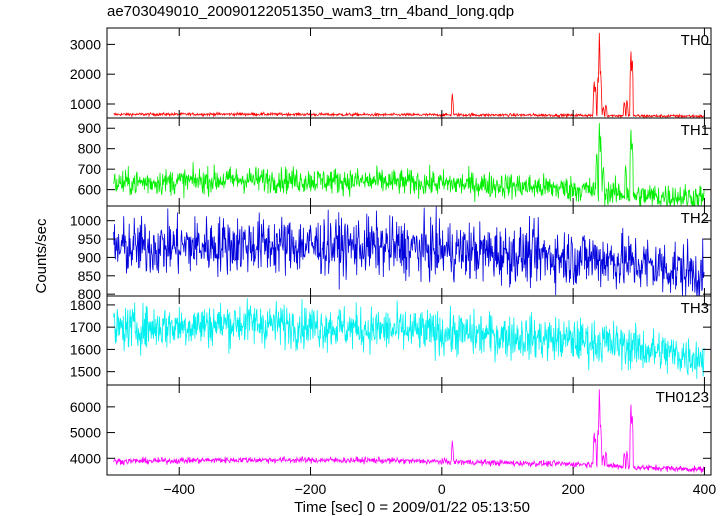 Image resolution: width=723 pixels, height=516 pixels. I want to click on y-tick-label: 700, so click(90, 169).